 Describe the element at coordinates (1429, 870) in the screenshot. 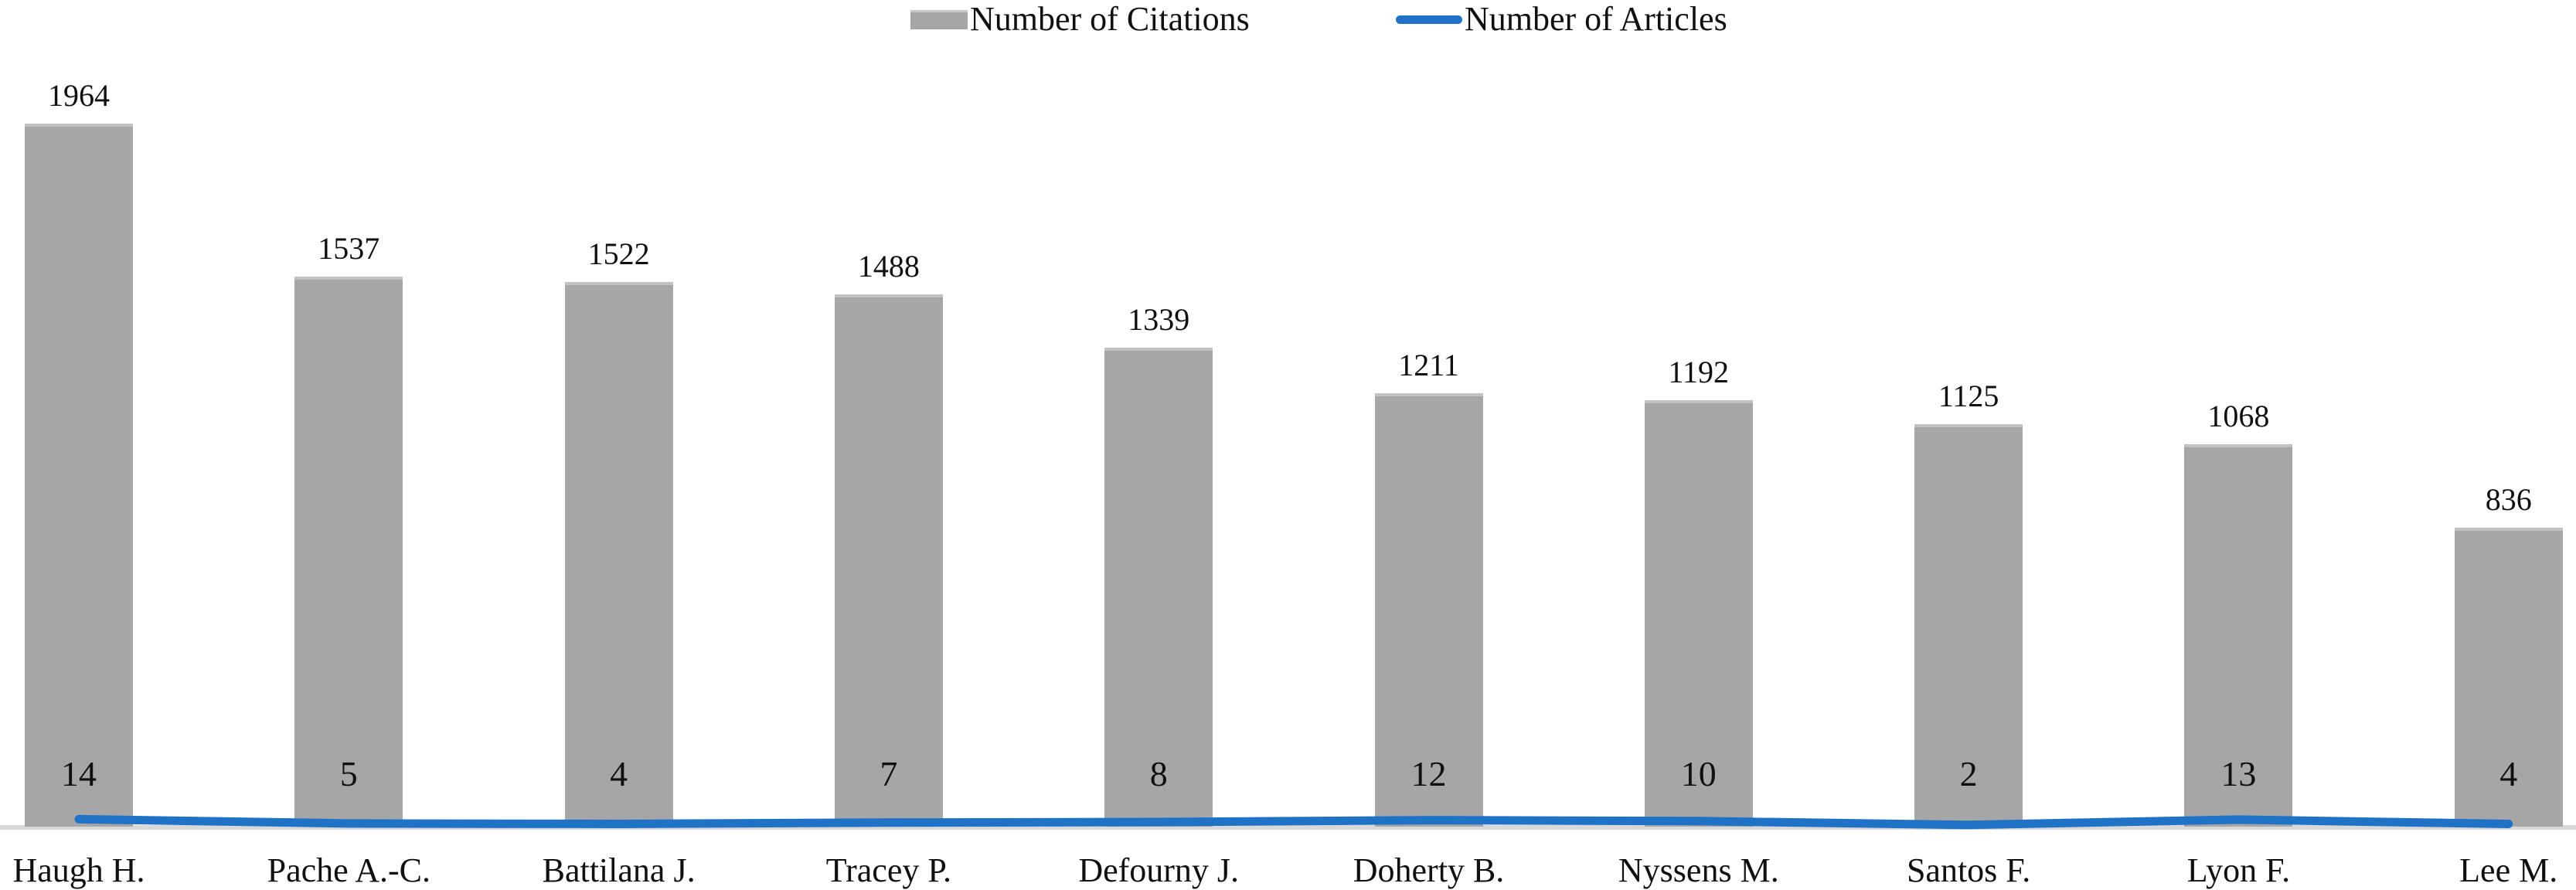

I see `category-label-doherty-b: Doherty B.` at that location.